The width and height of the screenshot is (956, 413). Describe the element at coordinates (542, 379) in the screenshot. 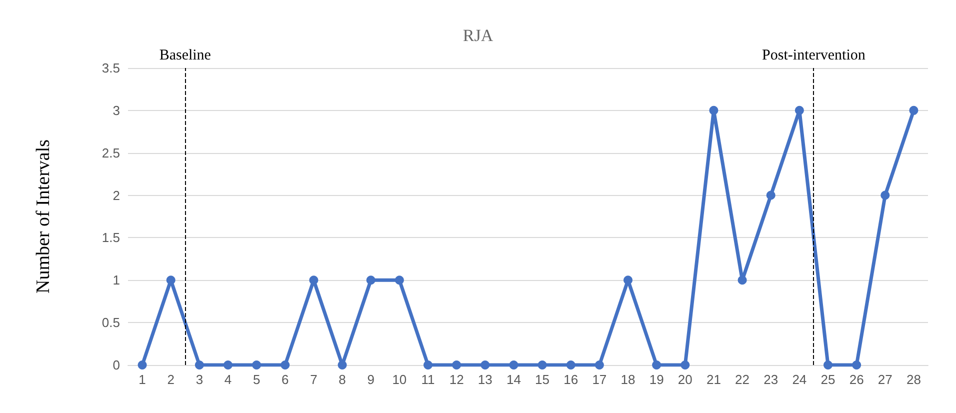

I see `x-tick-label: 15` at that location.